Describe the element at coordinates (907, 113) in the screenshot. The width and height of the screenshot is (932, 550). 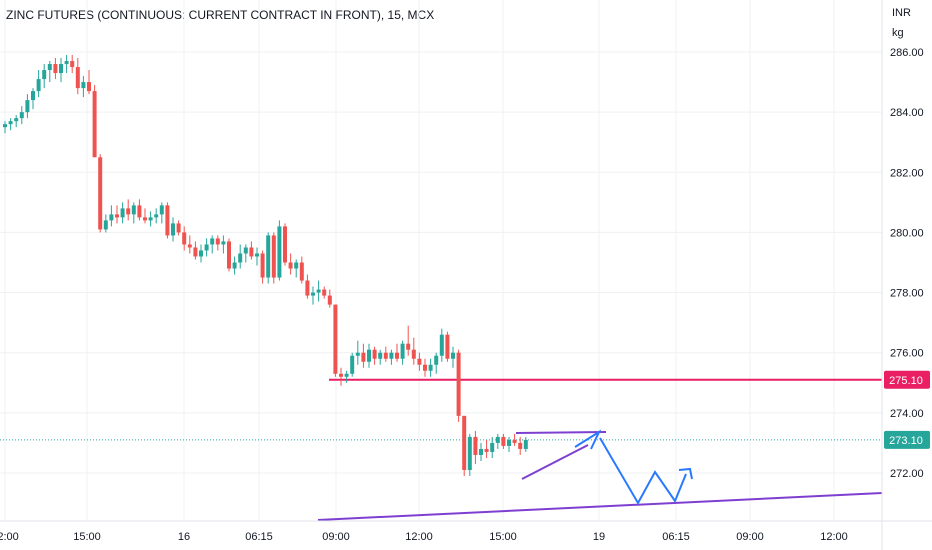
I see `price-tick-label: 284.00` at that location.